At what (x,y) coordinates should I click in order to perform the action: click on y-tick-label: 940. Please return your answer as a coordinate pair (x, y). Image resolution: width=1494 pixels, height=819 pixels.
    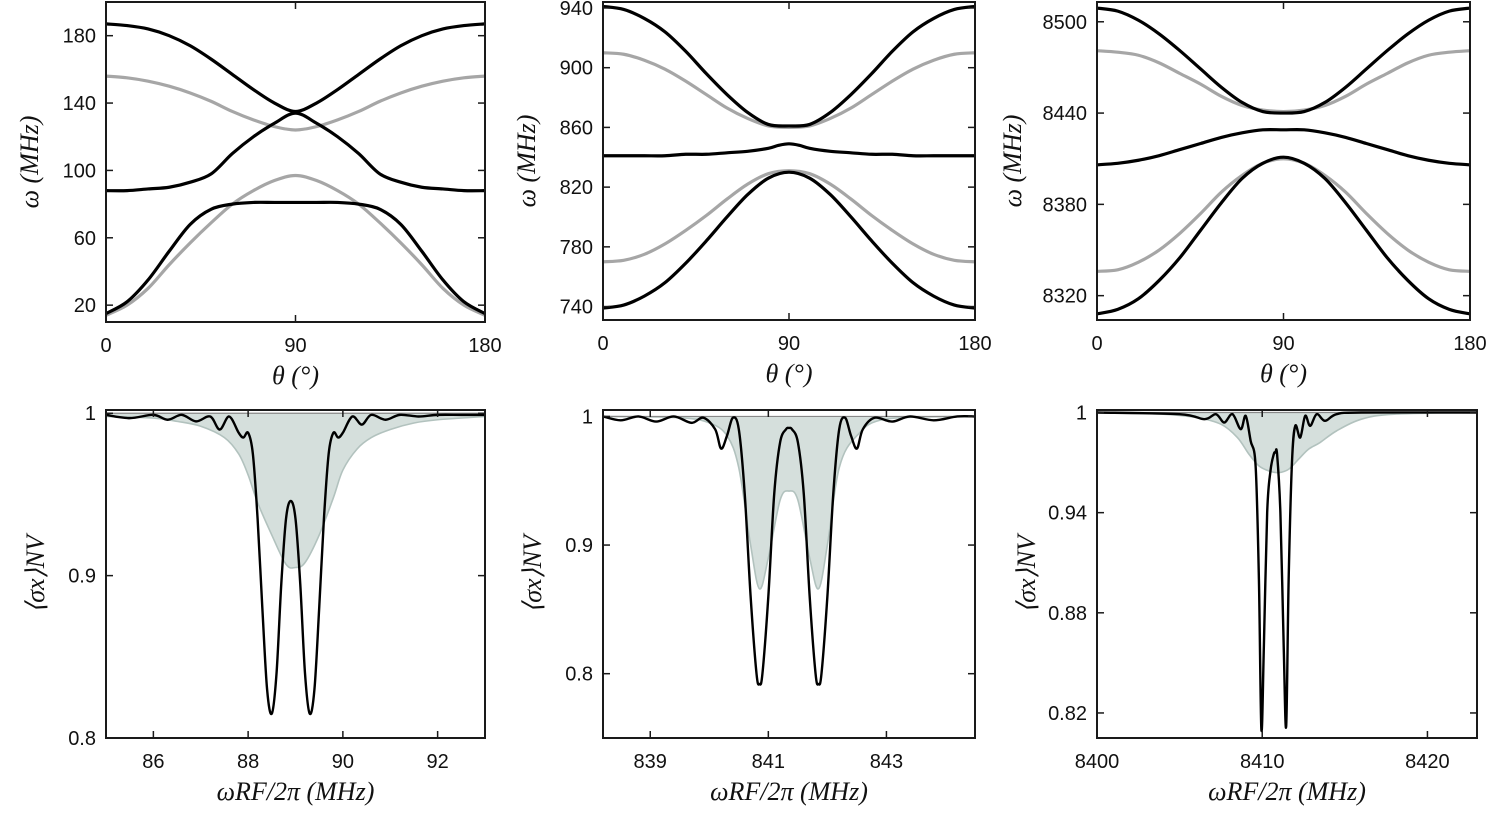
    Looking at the image, I should click on (576, 10).